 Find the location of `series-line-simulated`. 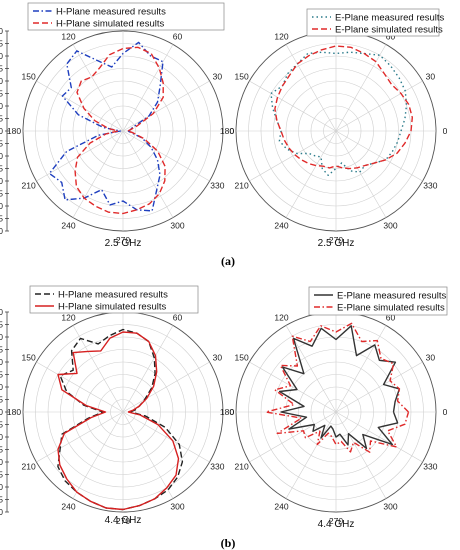

series-line-simulated is located at coordinates (343, 107).